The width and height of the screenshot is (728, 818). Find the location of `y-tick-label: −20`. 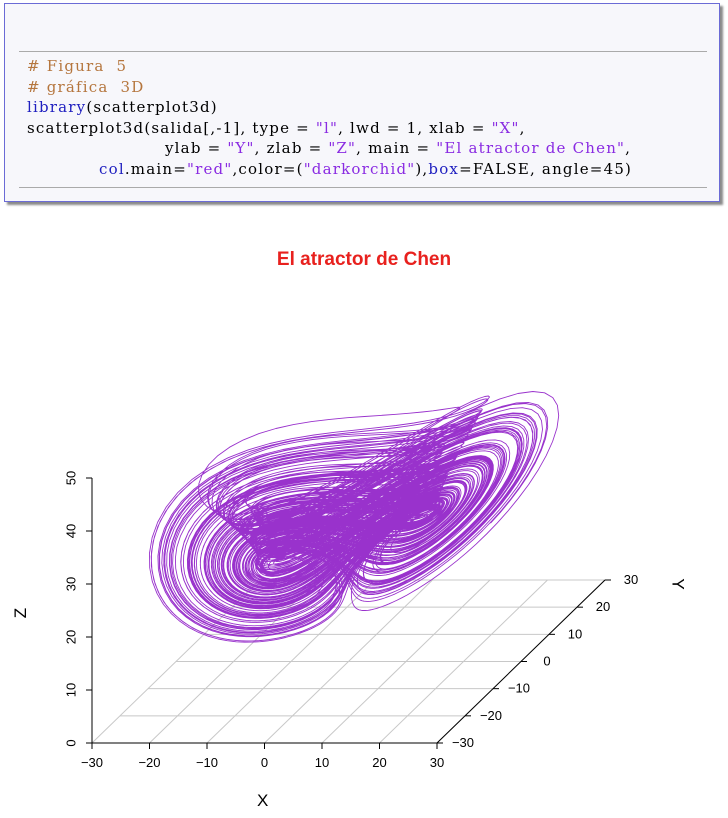

y-tick-label: −20 is located at coordinates (491, 715).